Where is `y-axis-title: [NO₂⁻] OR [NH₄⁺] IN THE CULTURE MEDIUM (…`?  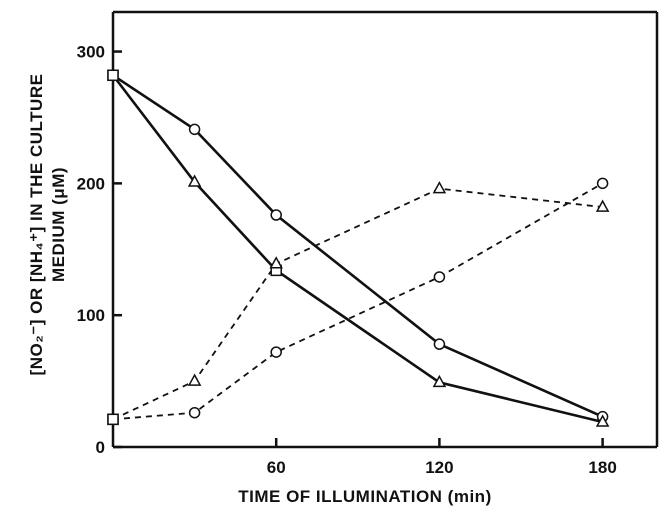 y-axis-title: [NO₂⁻] OR [NH₄⁺] IN THE CULTURE MEDIUM (… is located at coordinates (47, 225).